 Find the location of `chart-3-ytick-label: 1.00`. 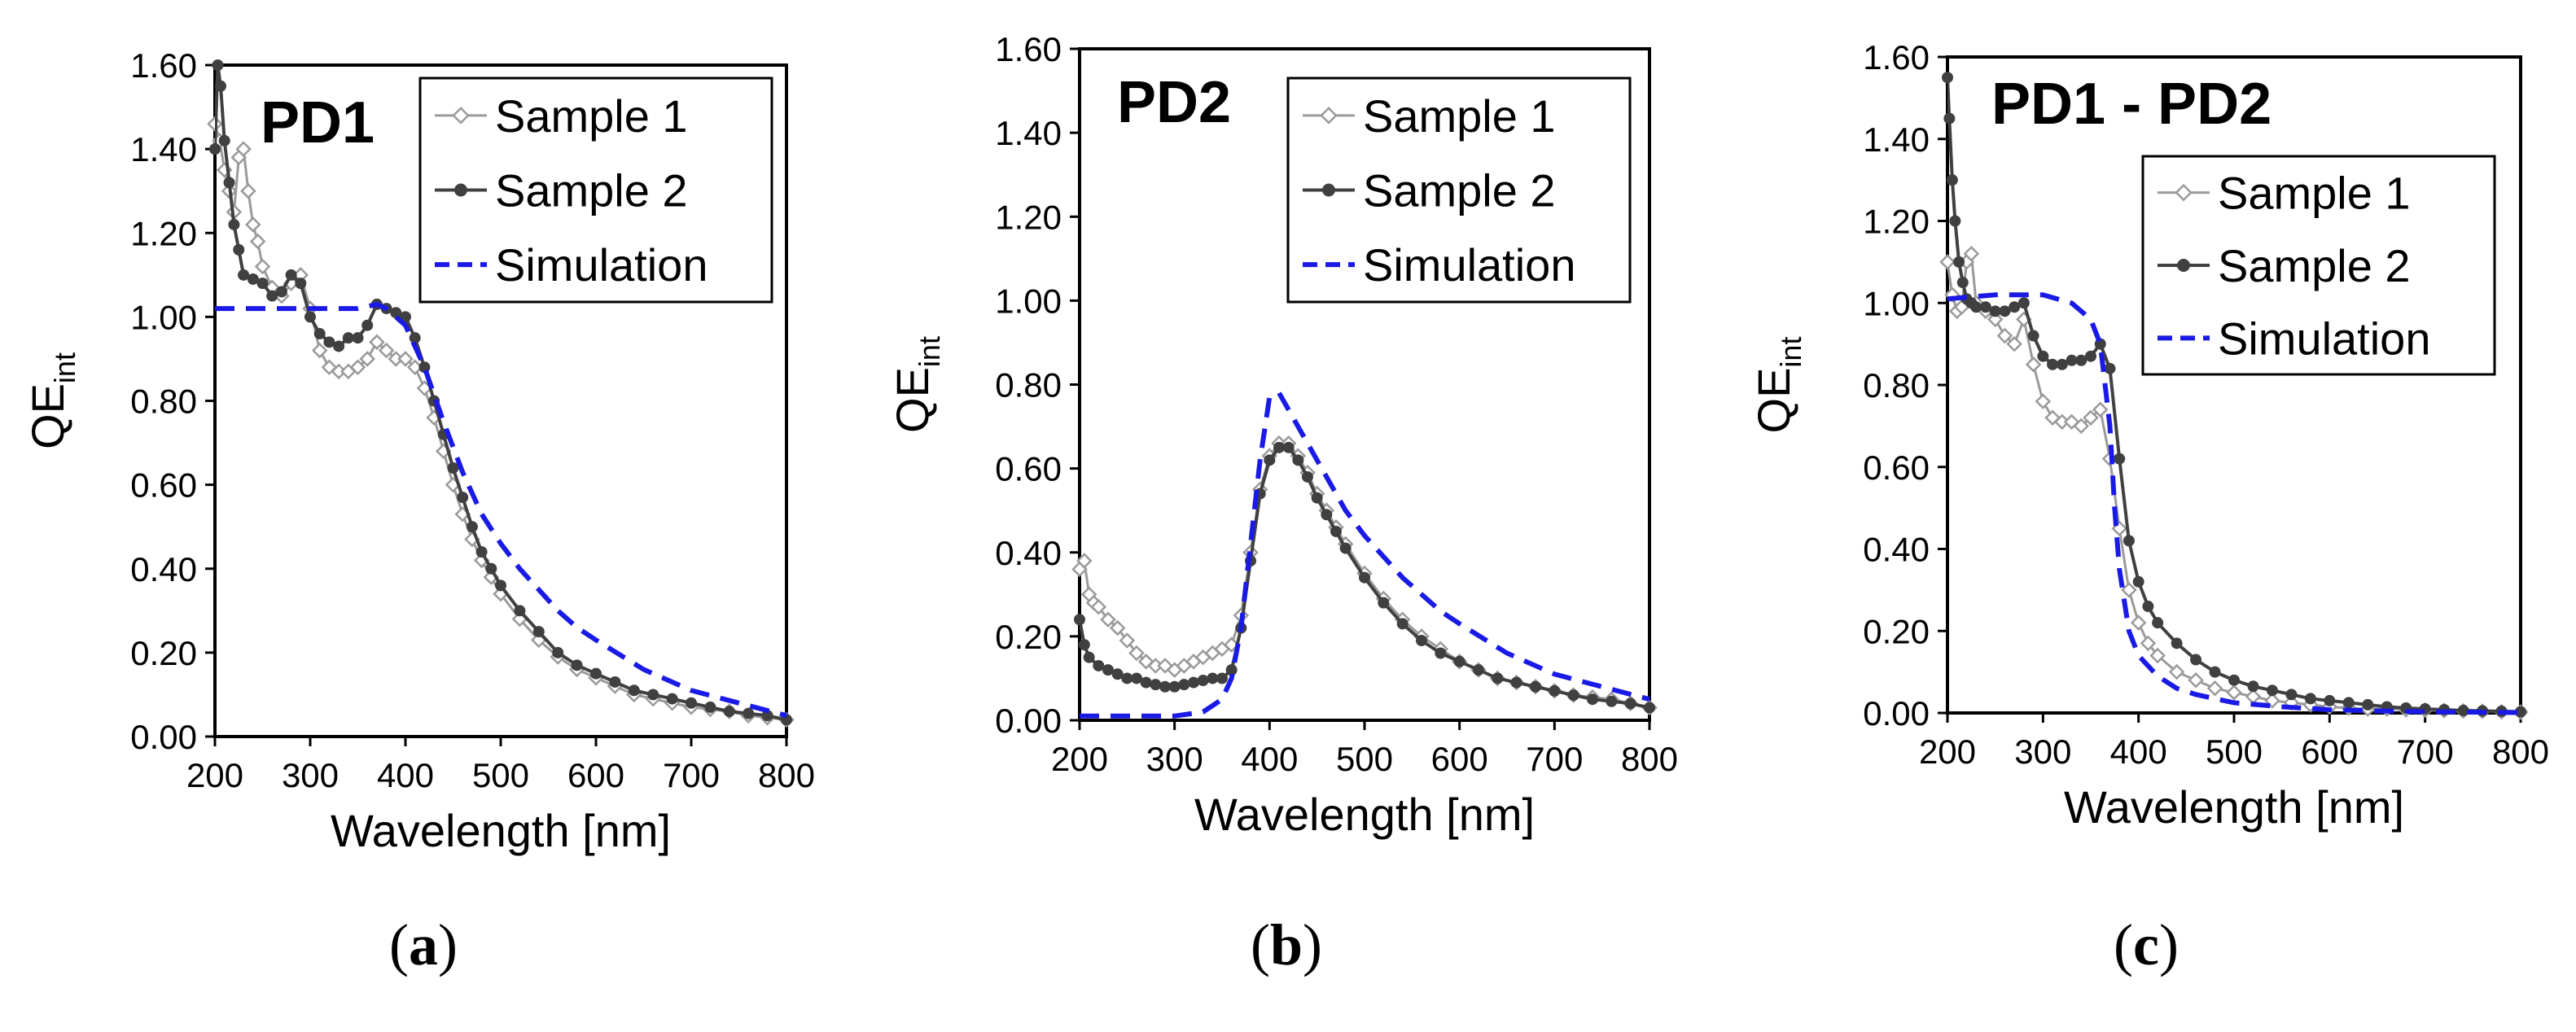

chart-3-ytick-label: 1.00 is located at coordinates (1896, 303).